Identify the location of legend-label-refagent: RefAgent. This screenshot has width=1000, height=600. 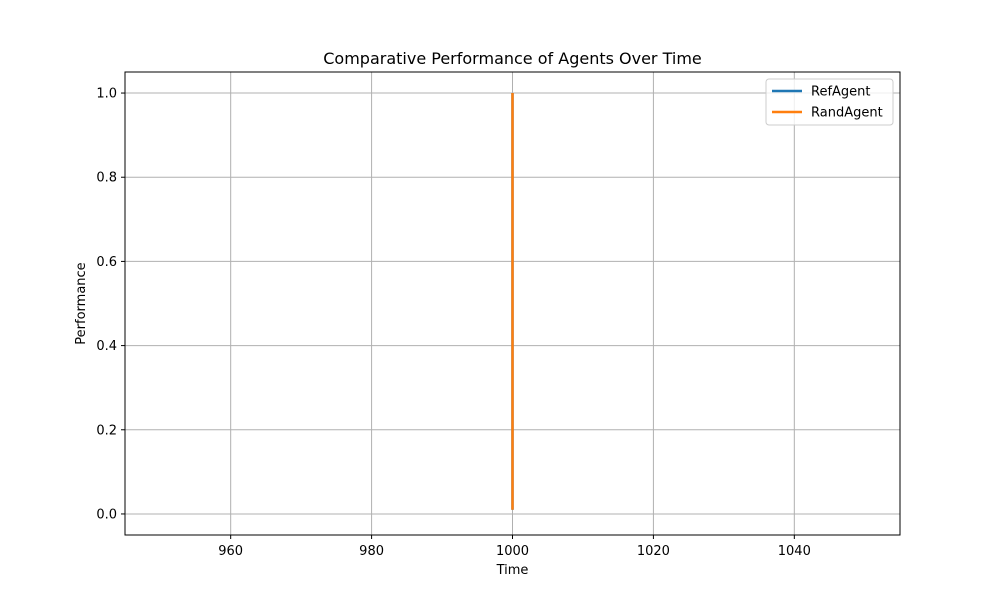
(841, 92).